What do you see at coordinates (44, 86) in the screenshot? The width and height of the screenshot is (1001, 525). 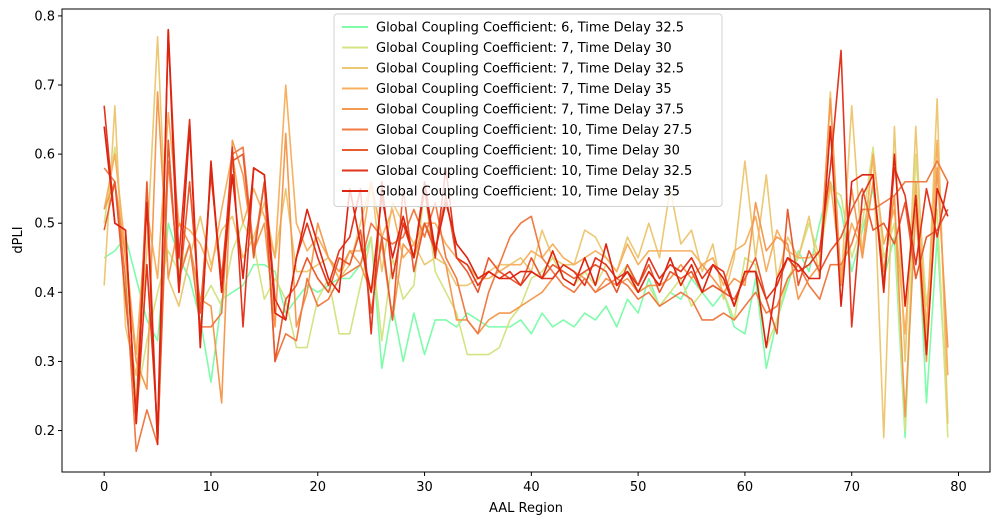 I see `y-tick-label: 0.7` at bounding box center [44, 86].